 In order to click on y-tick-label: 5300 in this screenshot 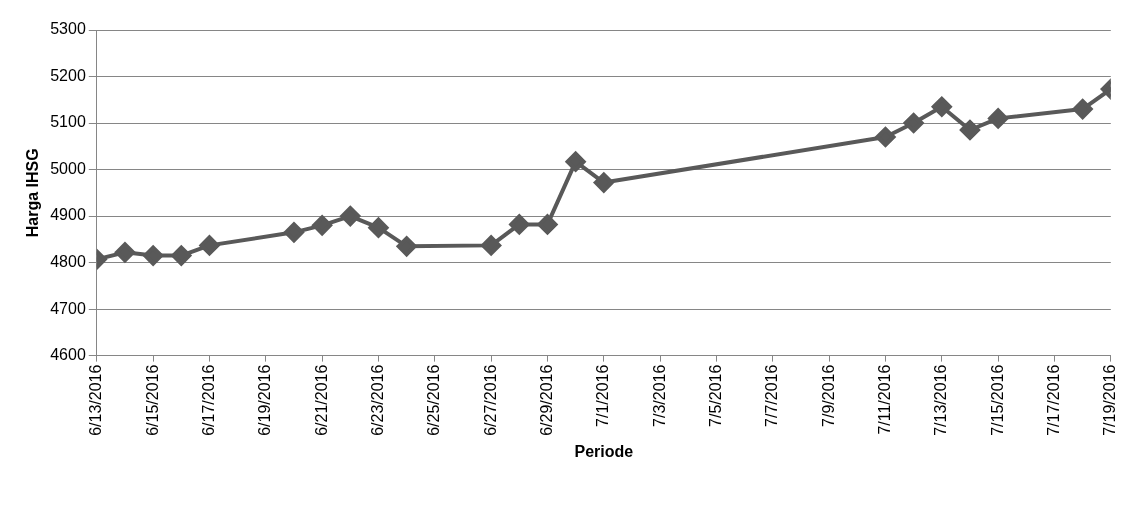, I will do `click(68, 29)`.